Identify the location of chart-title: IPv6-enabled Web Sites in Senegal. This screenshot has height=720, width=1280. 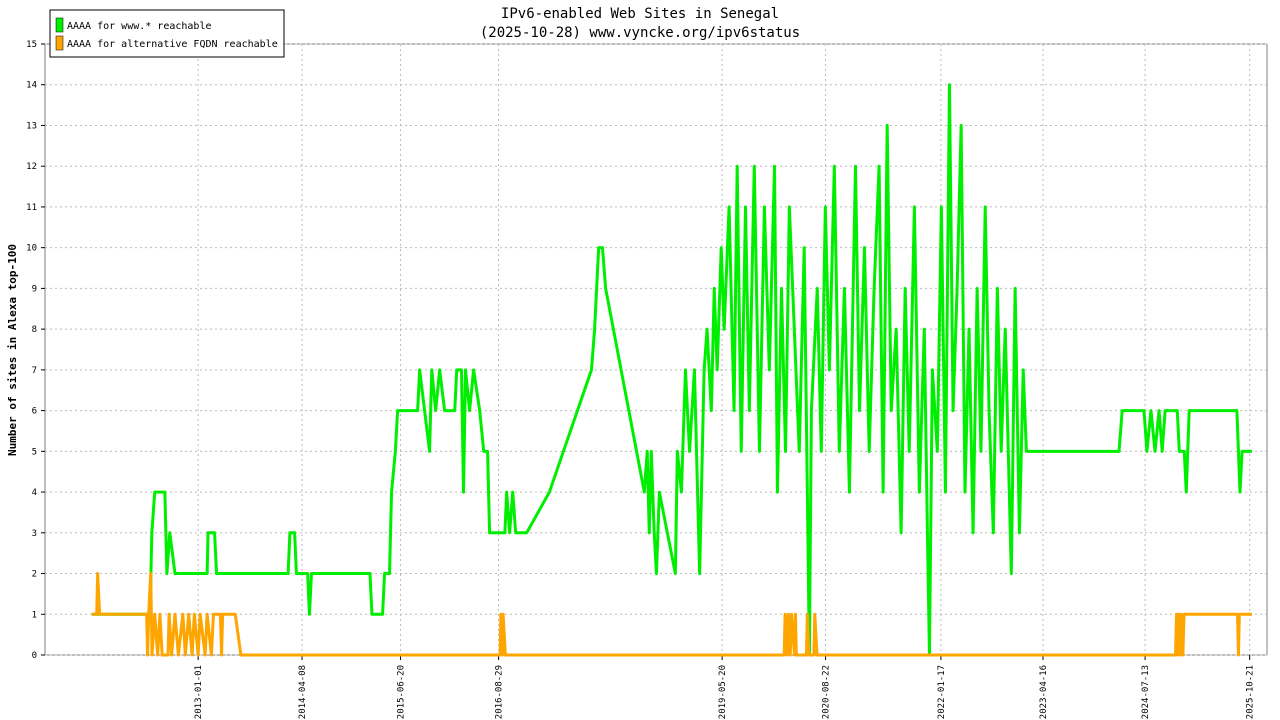
(640, 14).